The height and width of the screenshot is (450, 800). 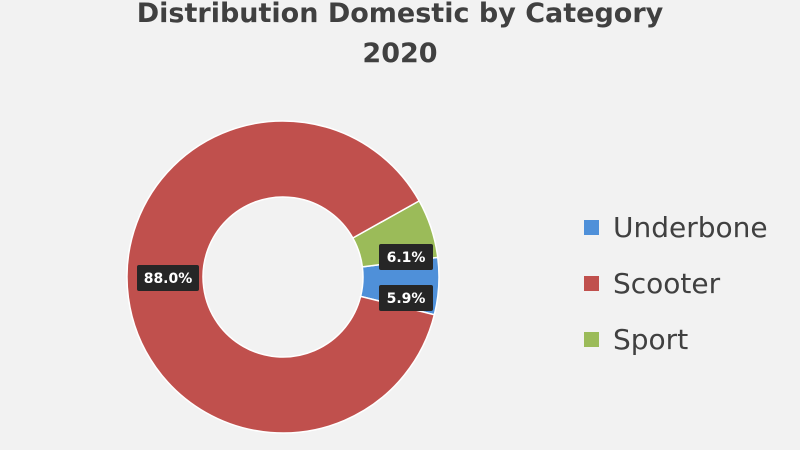 I want to click on data-label-text: 88.0%, so click(x=168, y=279).